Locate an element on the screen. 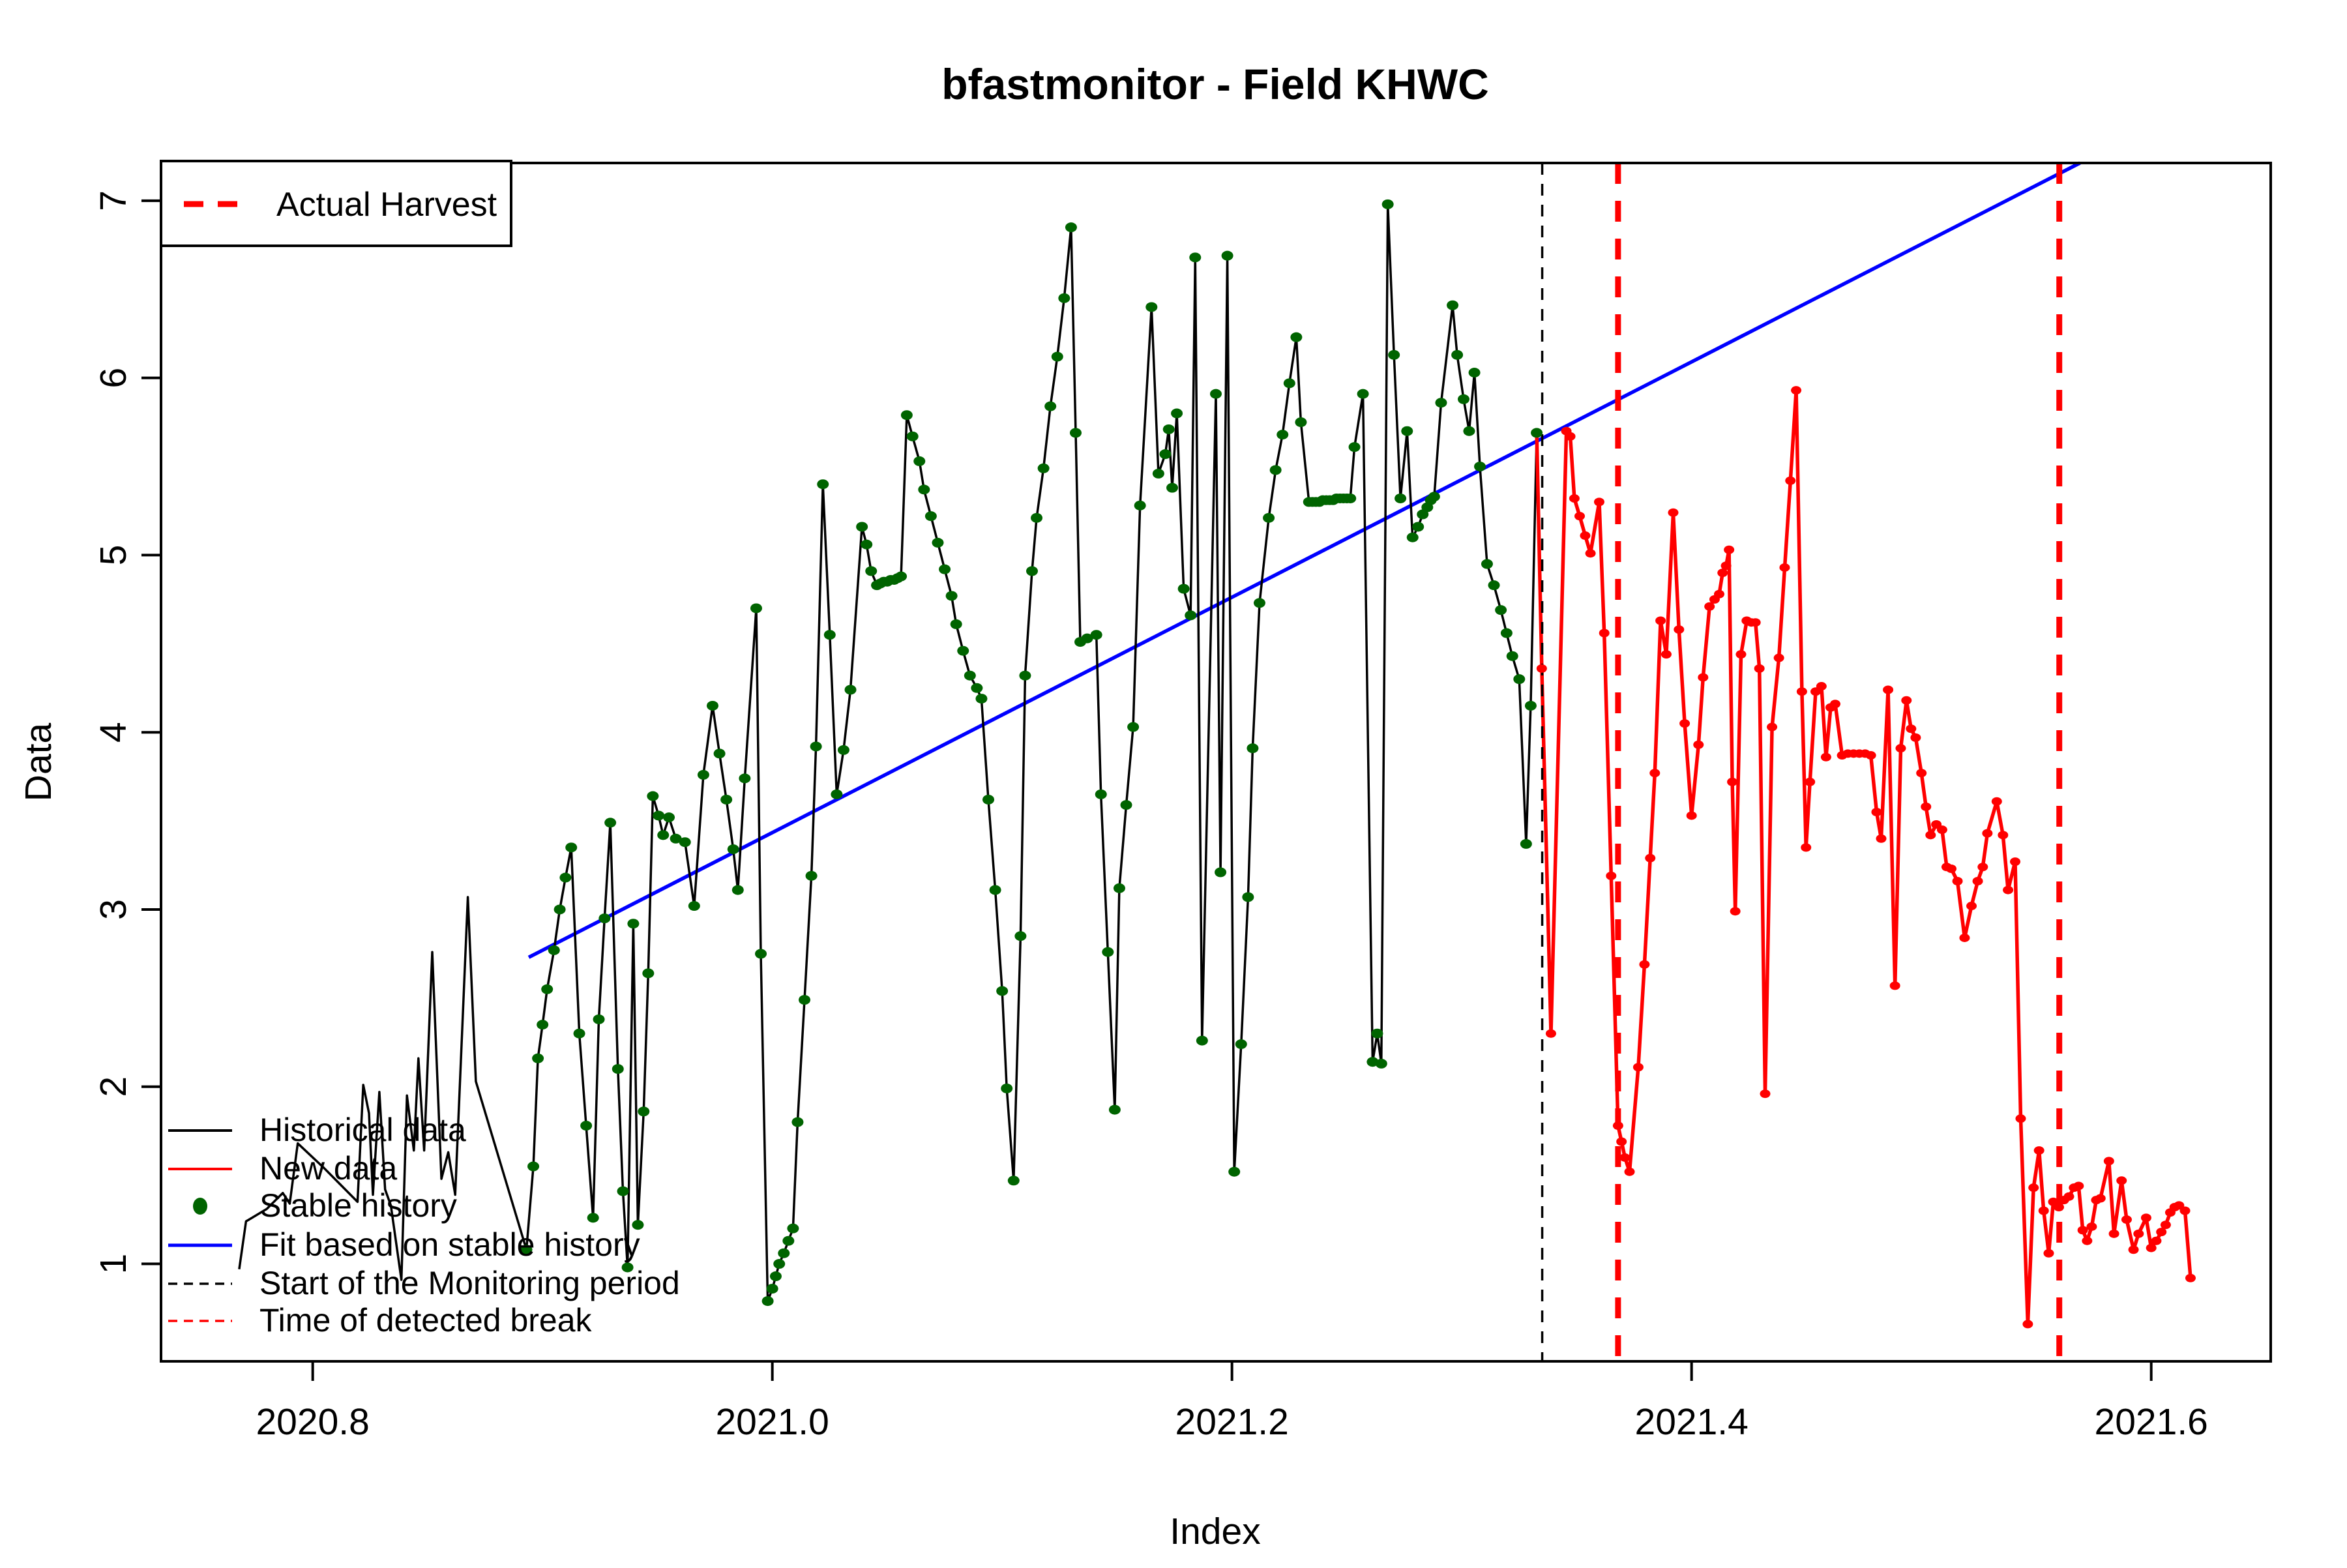  y-tick-label: 4 is located at coordinates (113, 733).